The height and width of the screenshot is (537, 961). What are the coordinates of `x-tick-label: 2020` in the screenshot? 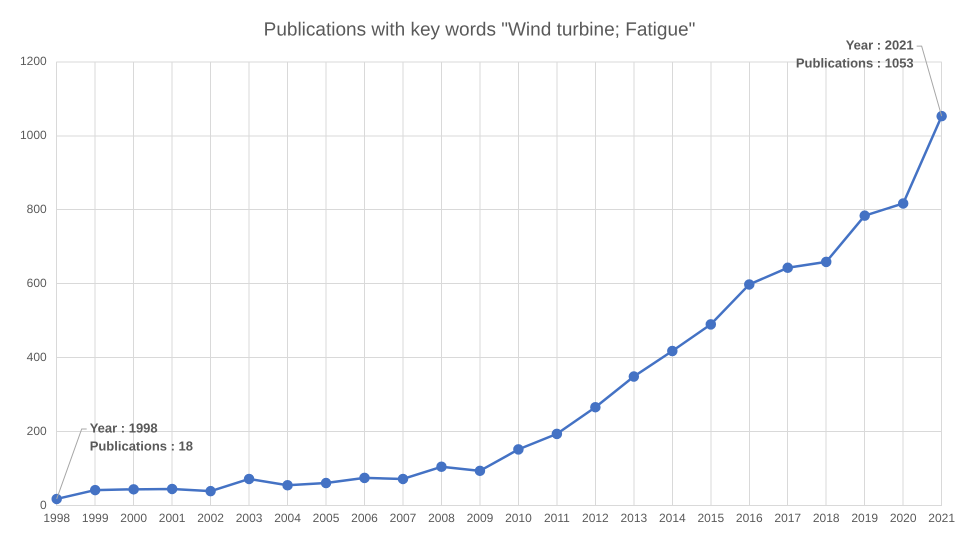 It's located at (903, 518).